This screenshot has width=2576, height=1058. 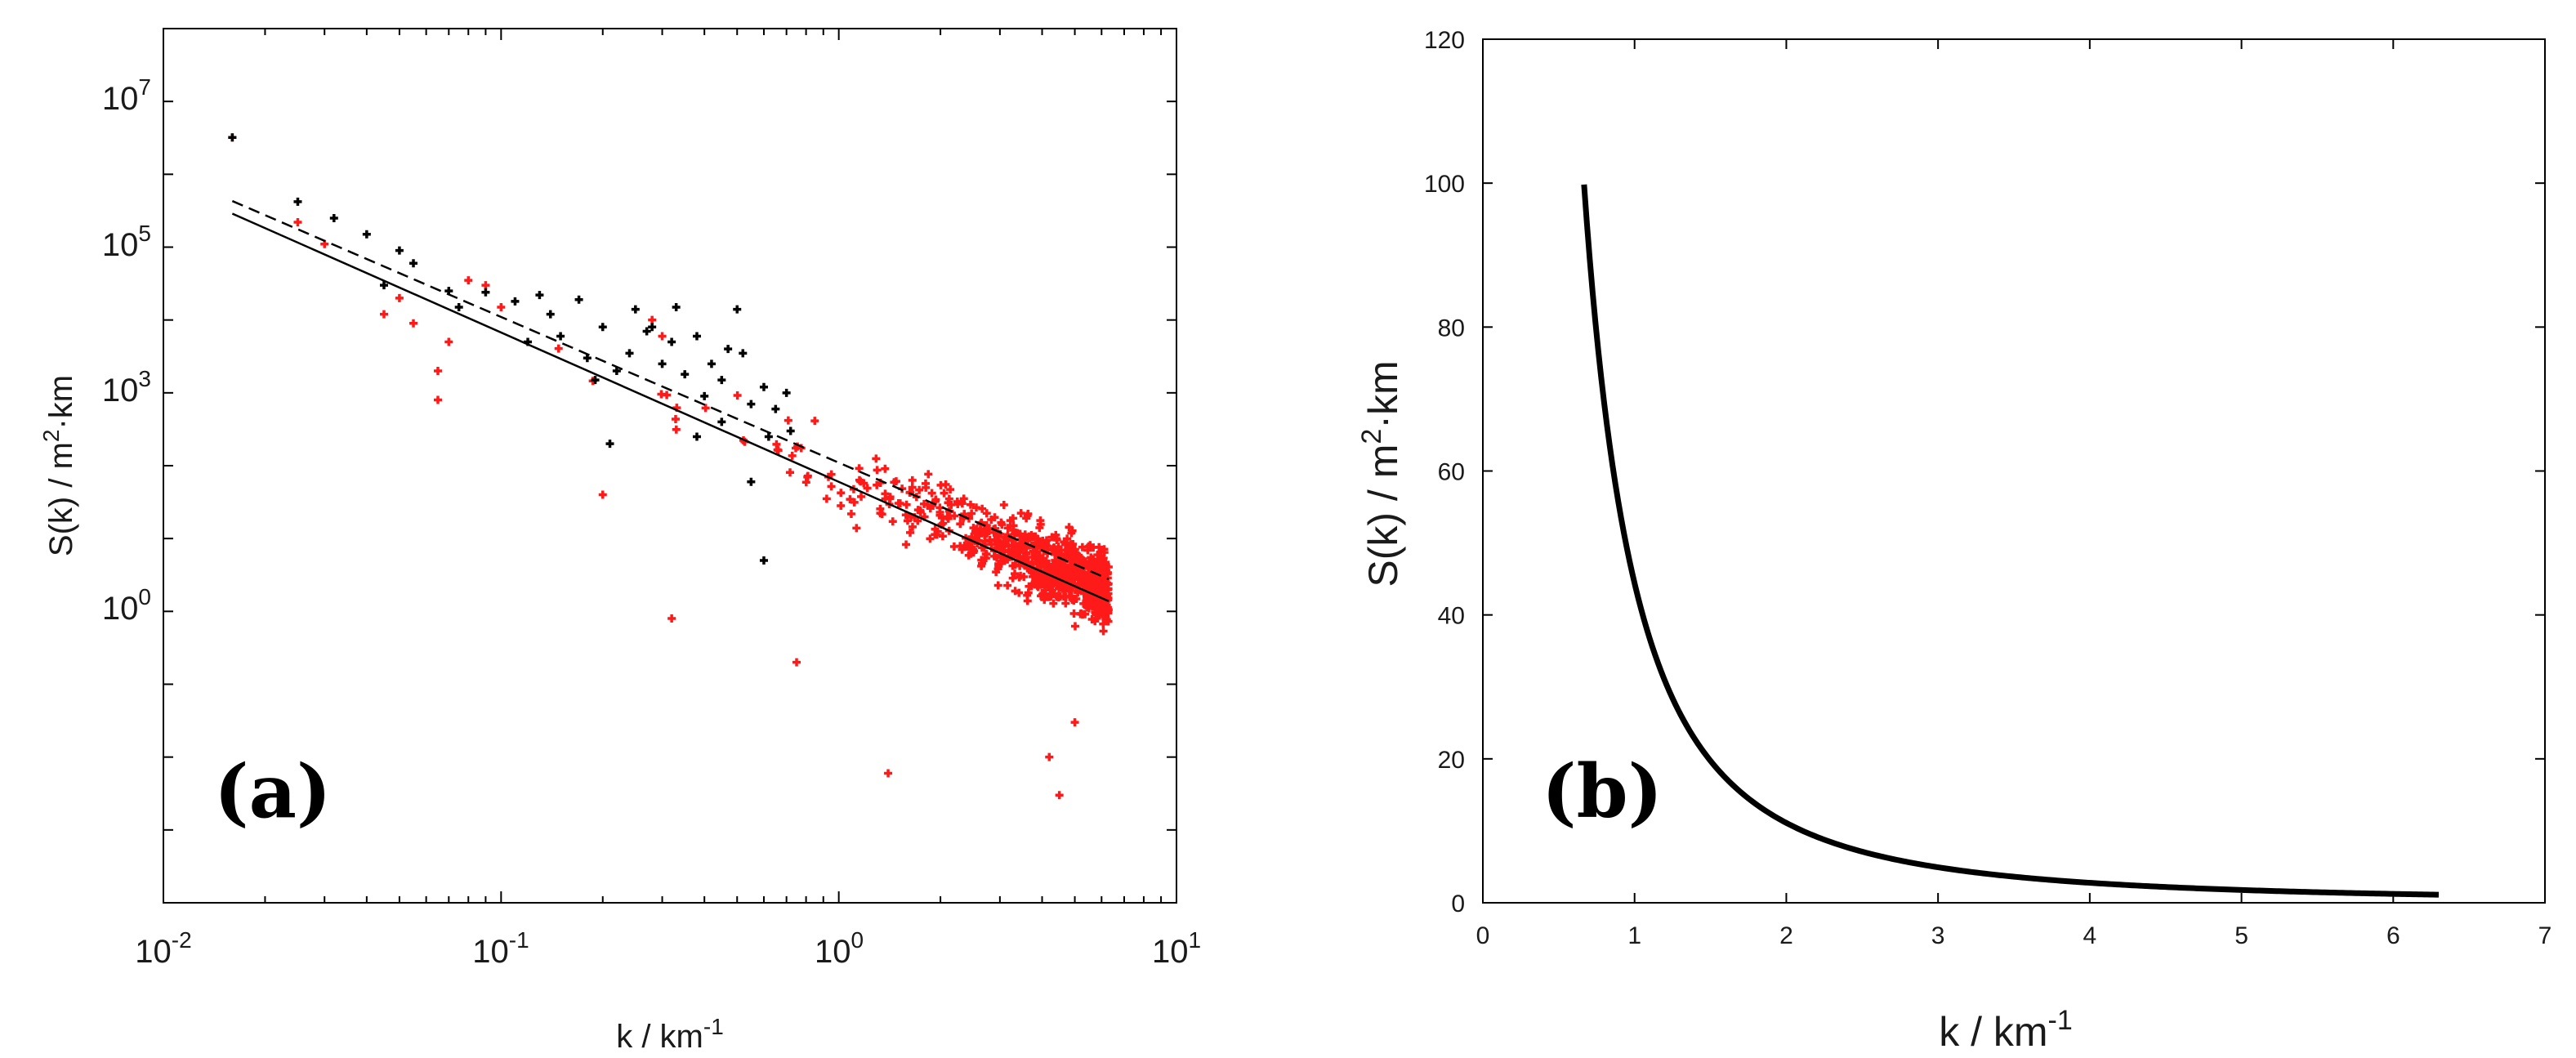 I want to click on panel-a-fit-lines, so click(x=670, y=401).